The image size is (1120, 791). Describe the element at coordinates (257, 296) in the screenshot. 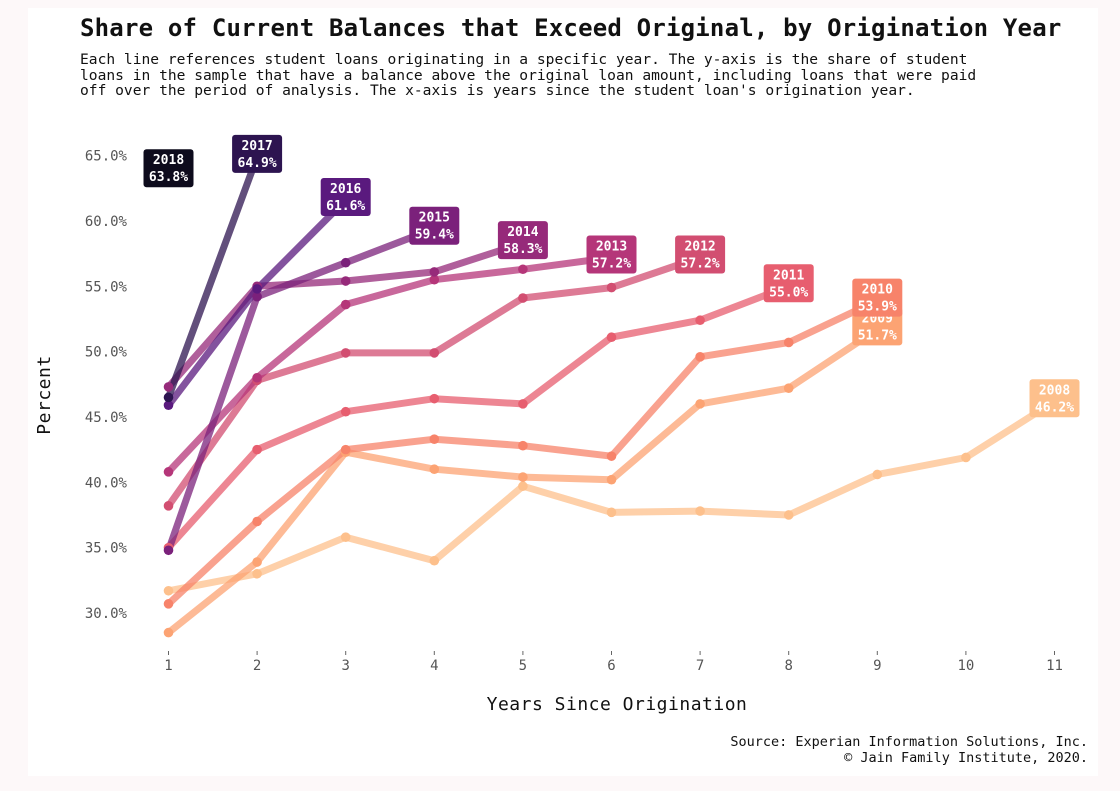

I see `data-point-2015` at that location.